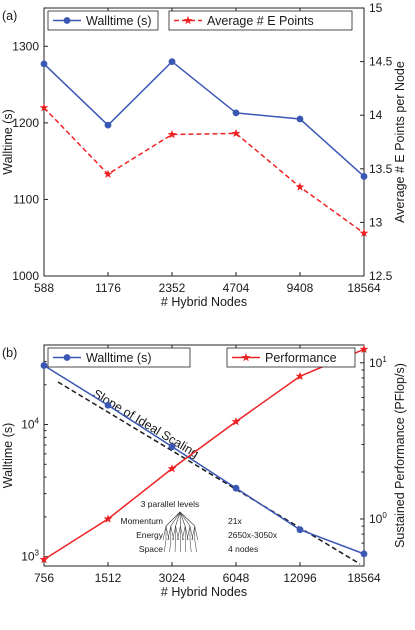 The height and width of the screenshot is (630, 415). What do you see at coordinates (26, 199) in the screenshot?
I see `y-tick-label: 1100` at bounding box center [26, 199].